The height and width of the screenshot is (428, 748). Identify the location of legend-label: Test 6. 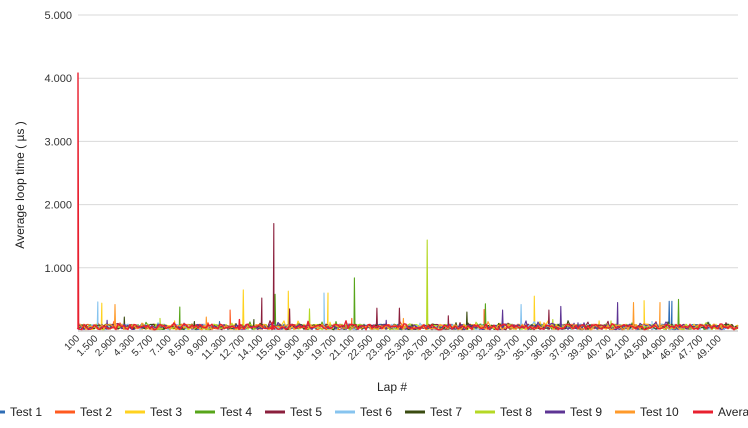
(376, 412).